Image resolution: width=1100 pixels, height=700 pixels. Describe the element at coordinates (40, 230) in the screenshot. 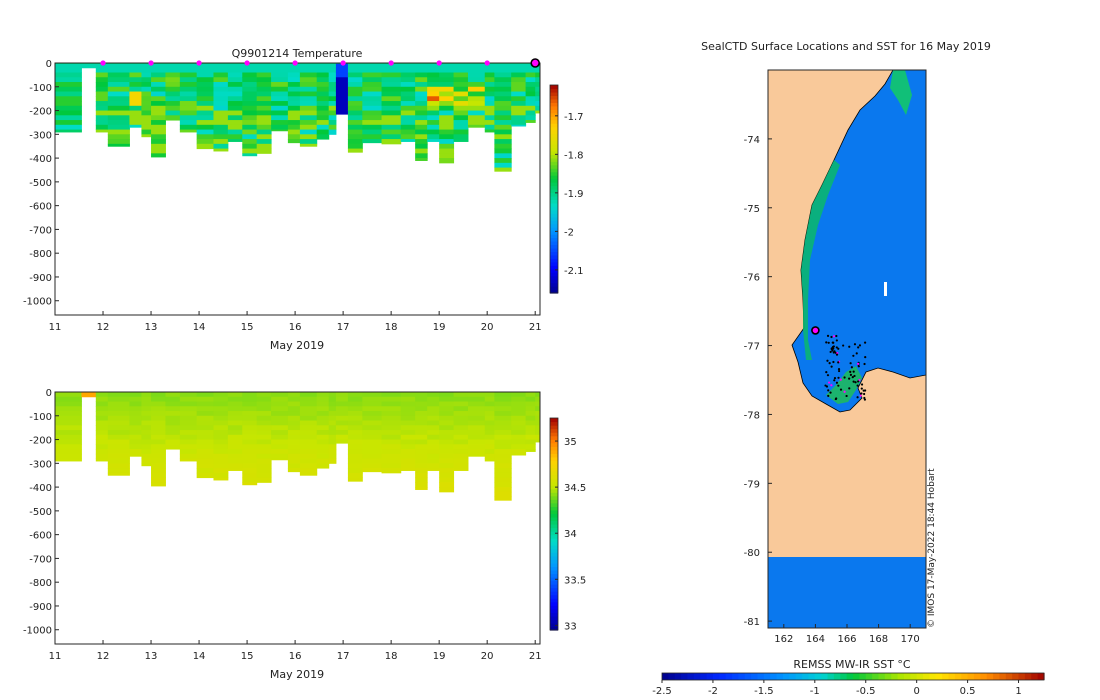

I see `y-tick-label: -700` at that location.